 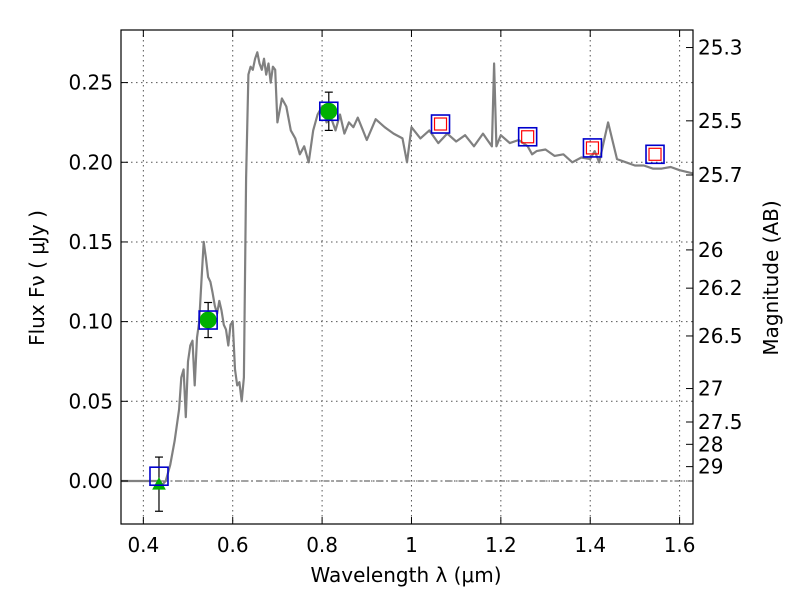 What do you see at coordinates (405, 575) in the screenshot?
I see `x-axis-label: Wavelength λ (μm)` at bounding box center [405, 575].